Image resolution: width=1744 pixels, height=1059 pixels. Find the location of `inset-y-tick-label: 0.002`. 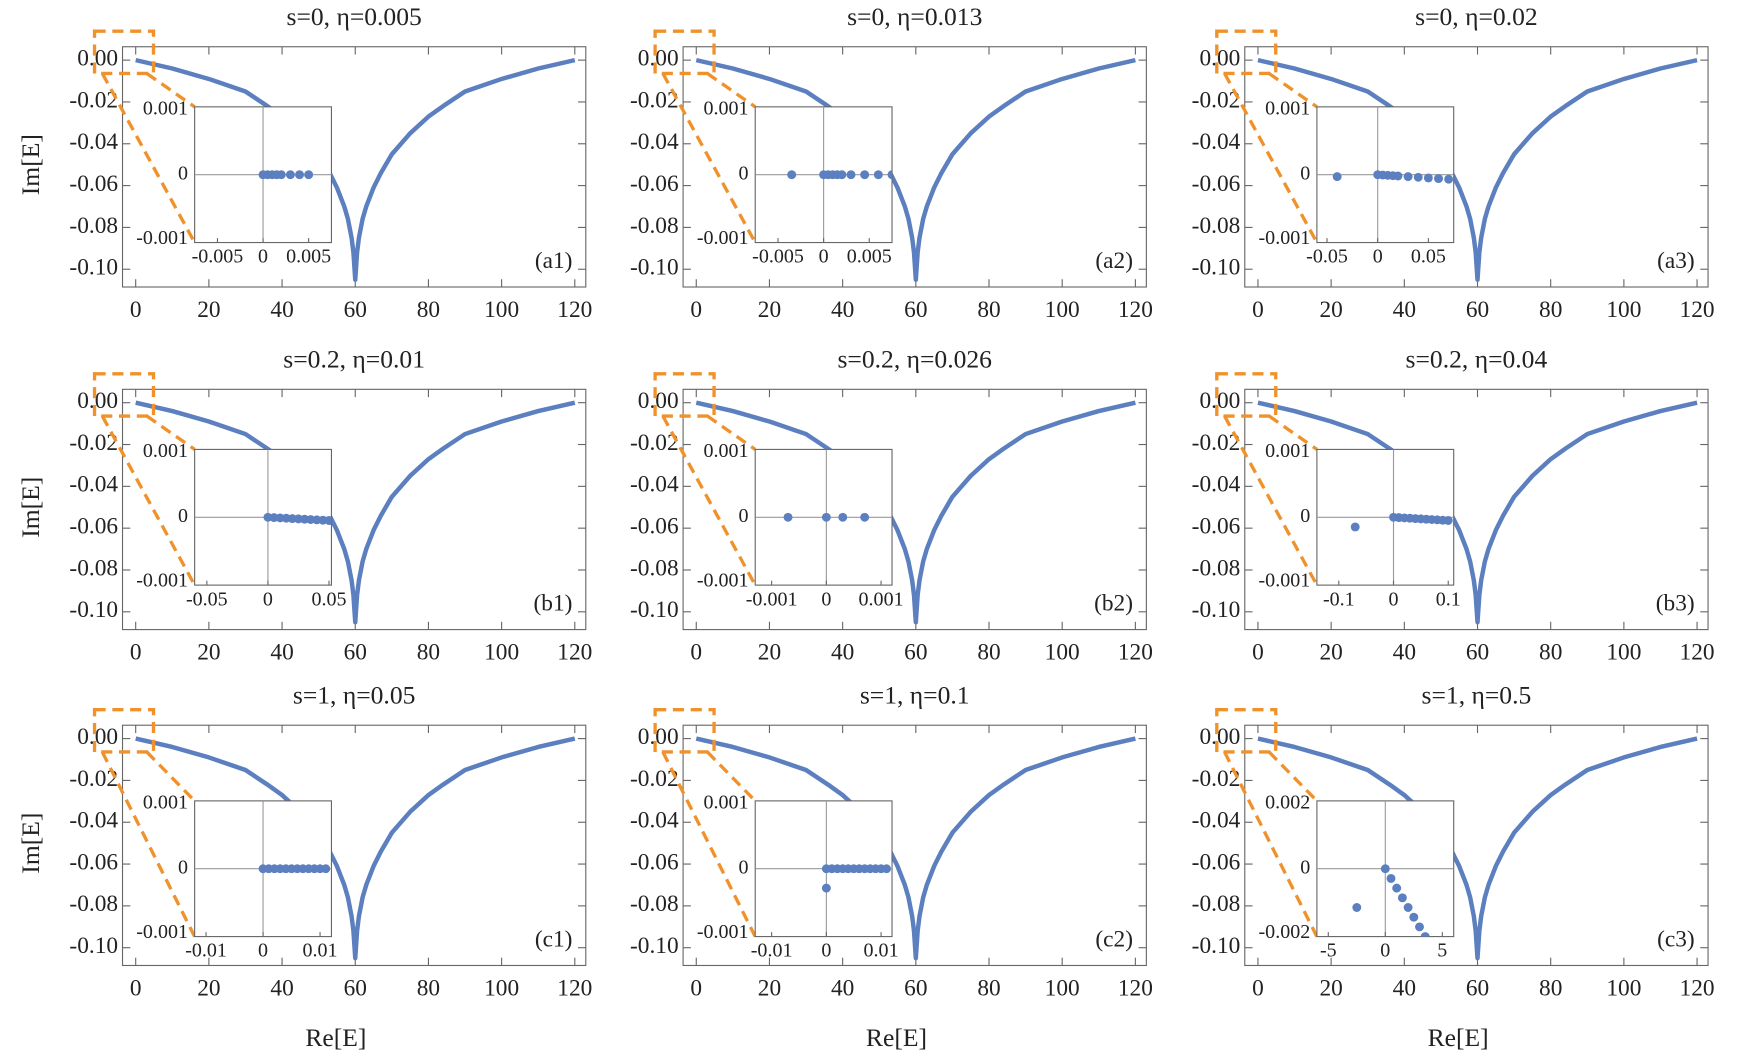

inset-y-tick-label: 0.002 is located at coordinates (1287, 803).